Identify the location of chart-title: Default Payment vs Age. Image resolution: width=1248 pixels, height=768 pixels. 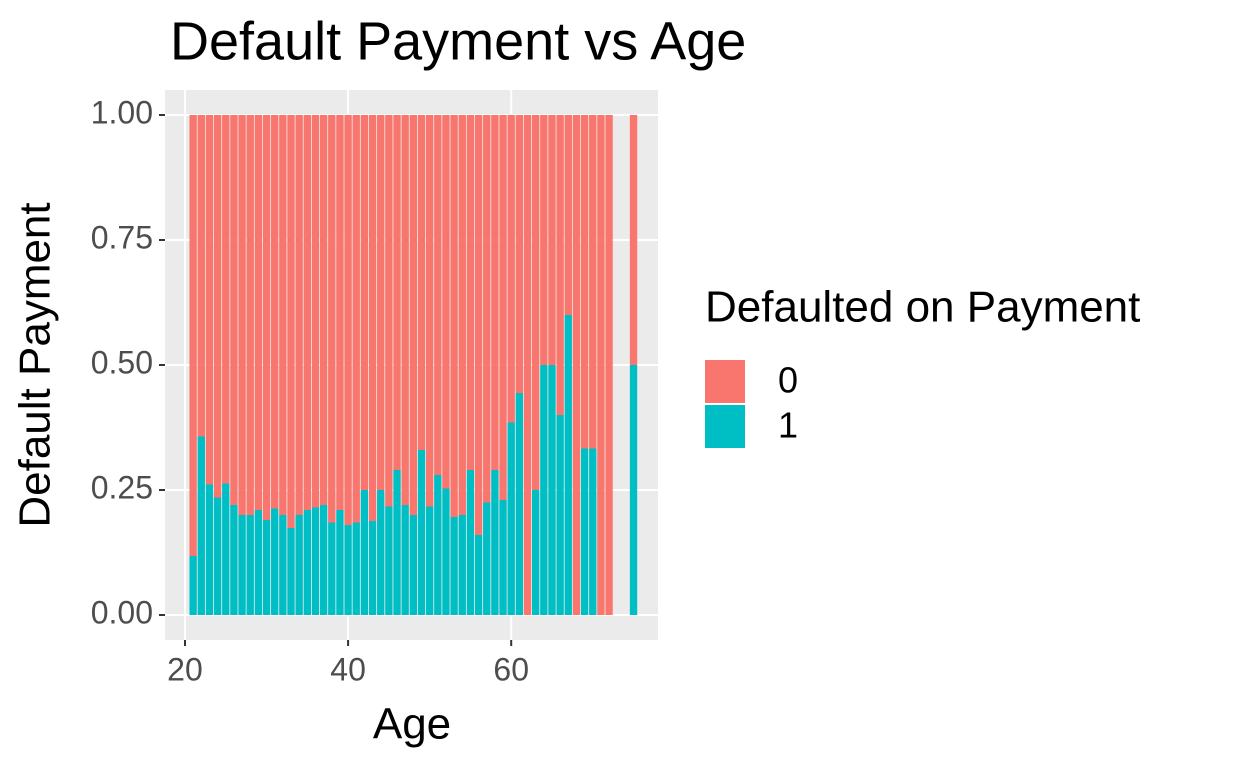
(458, 41).